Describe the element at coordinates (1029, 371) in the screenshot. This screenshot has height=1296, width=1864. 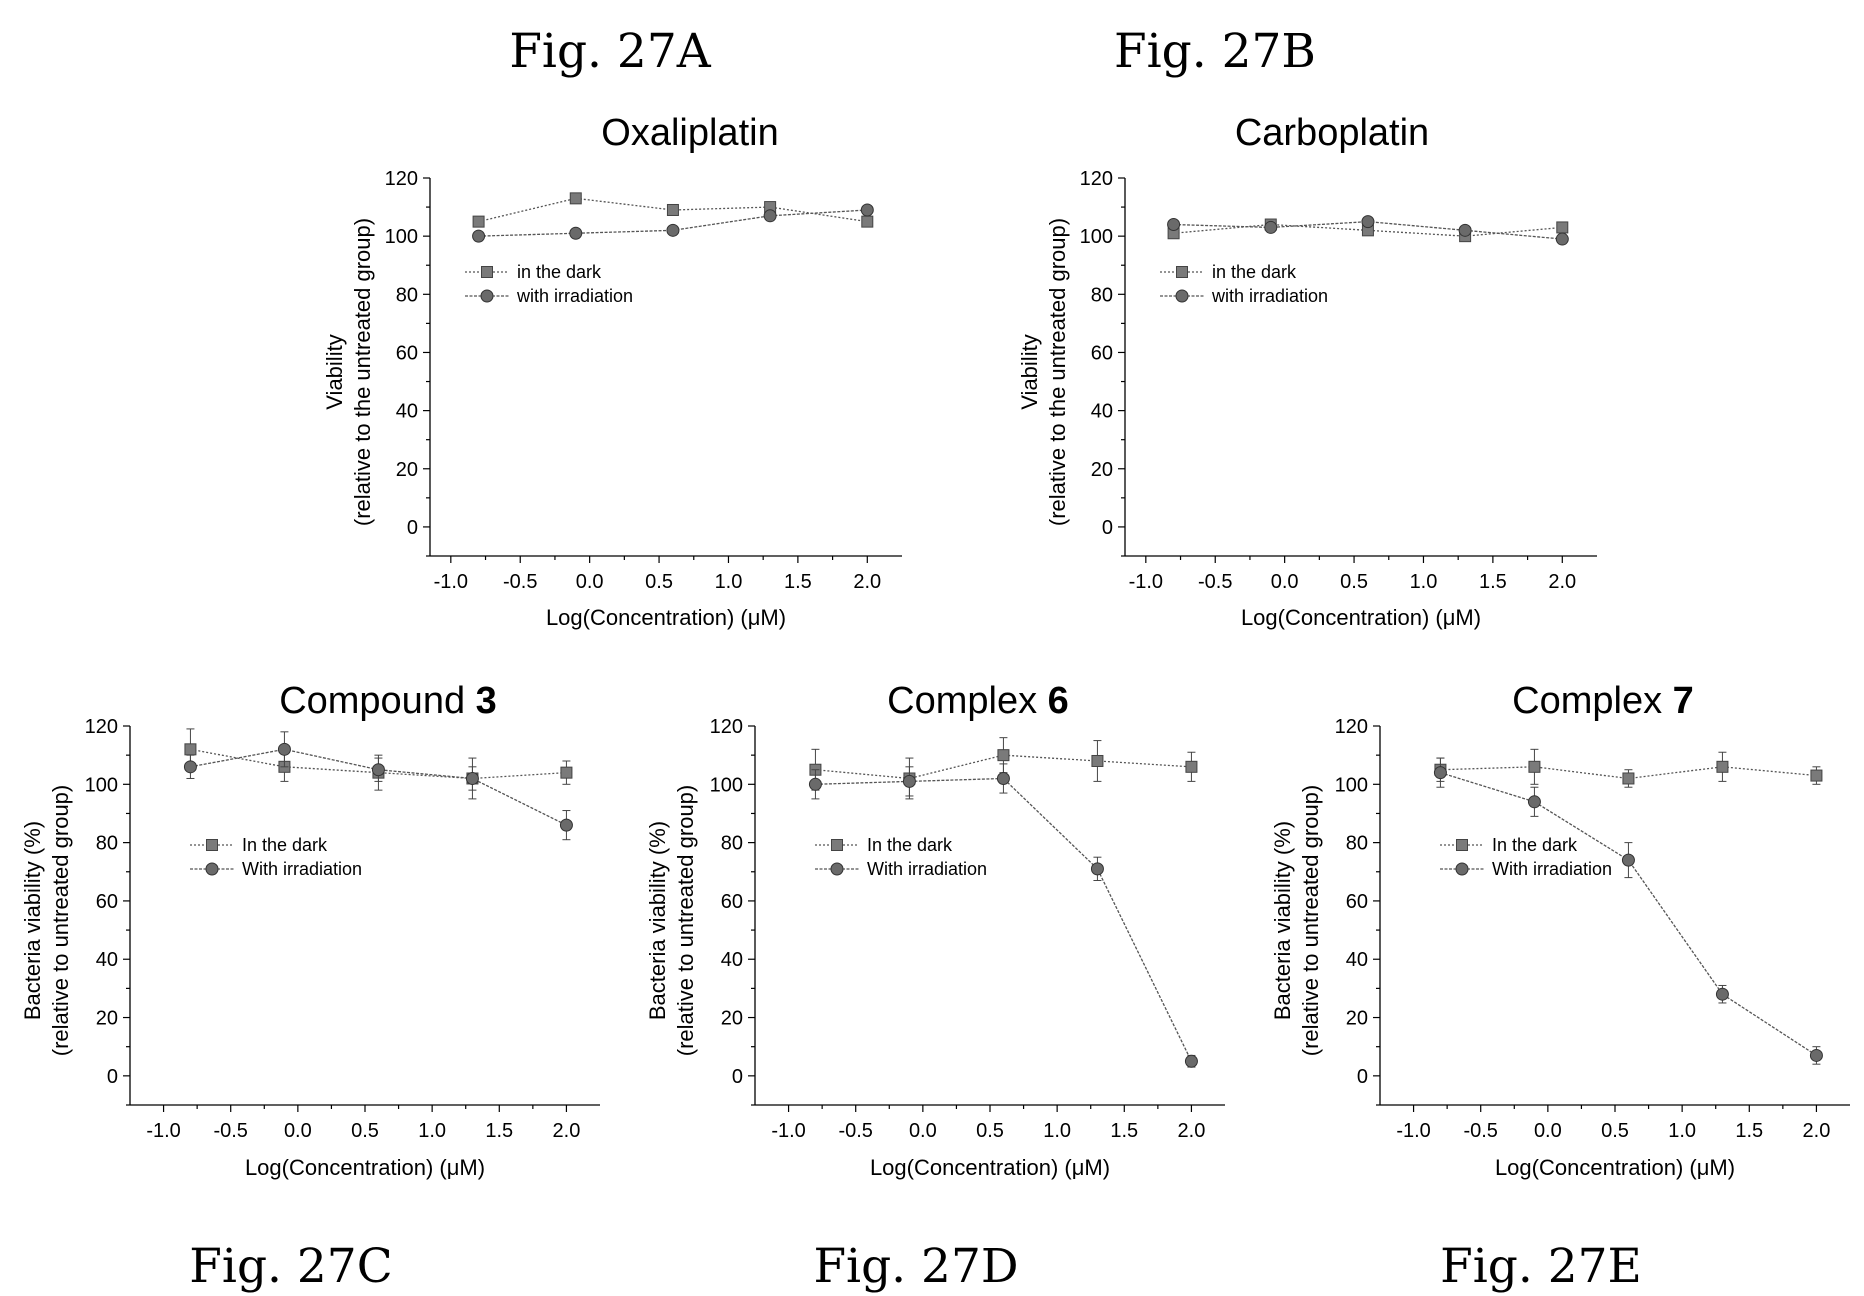
I see `y-axis-label: Viability` at that location.